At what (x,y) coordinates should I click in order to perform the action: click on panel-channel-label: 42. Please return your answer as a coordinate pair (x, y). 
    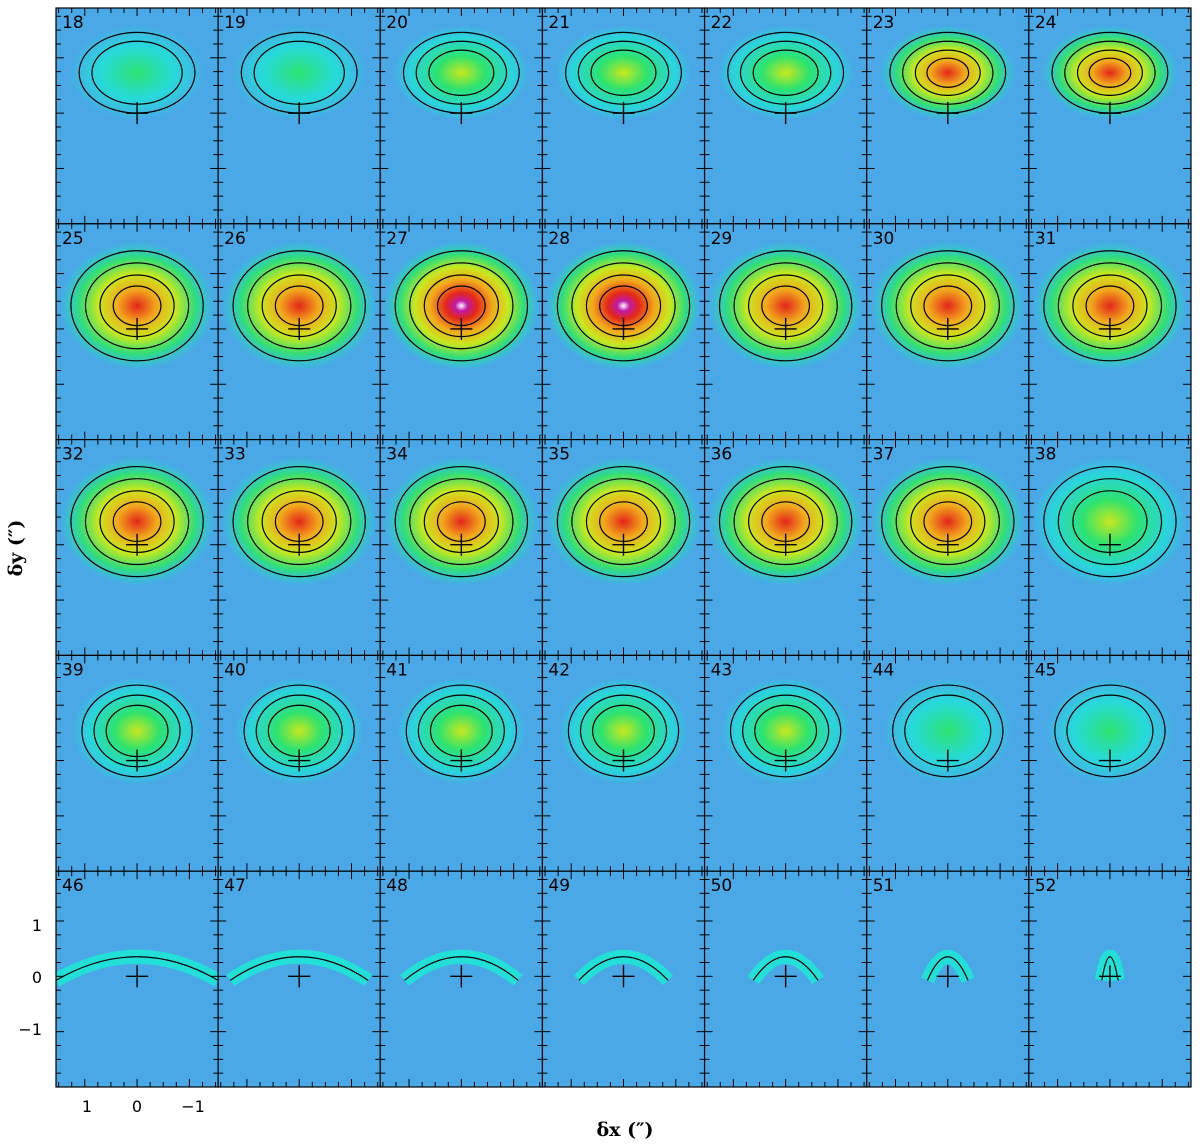
    Looking at the image, I should click on (559, 670).